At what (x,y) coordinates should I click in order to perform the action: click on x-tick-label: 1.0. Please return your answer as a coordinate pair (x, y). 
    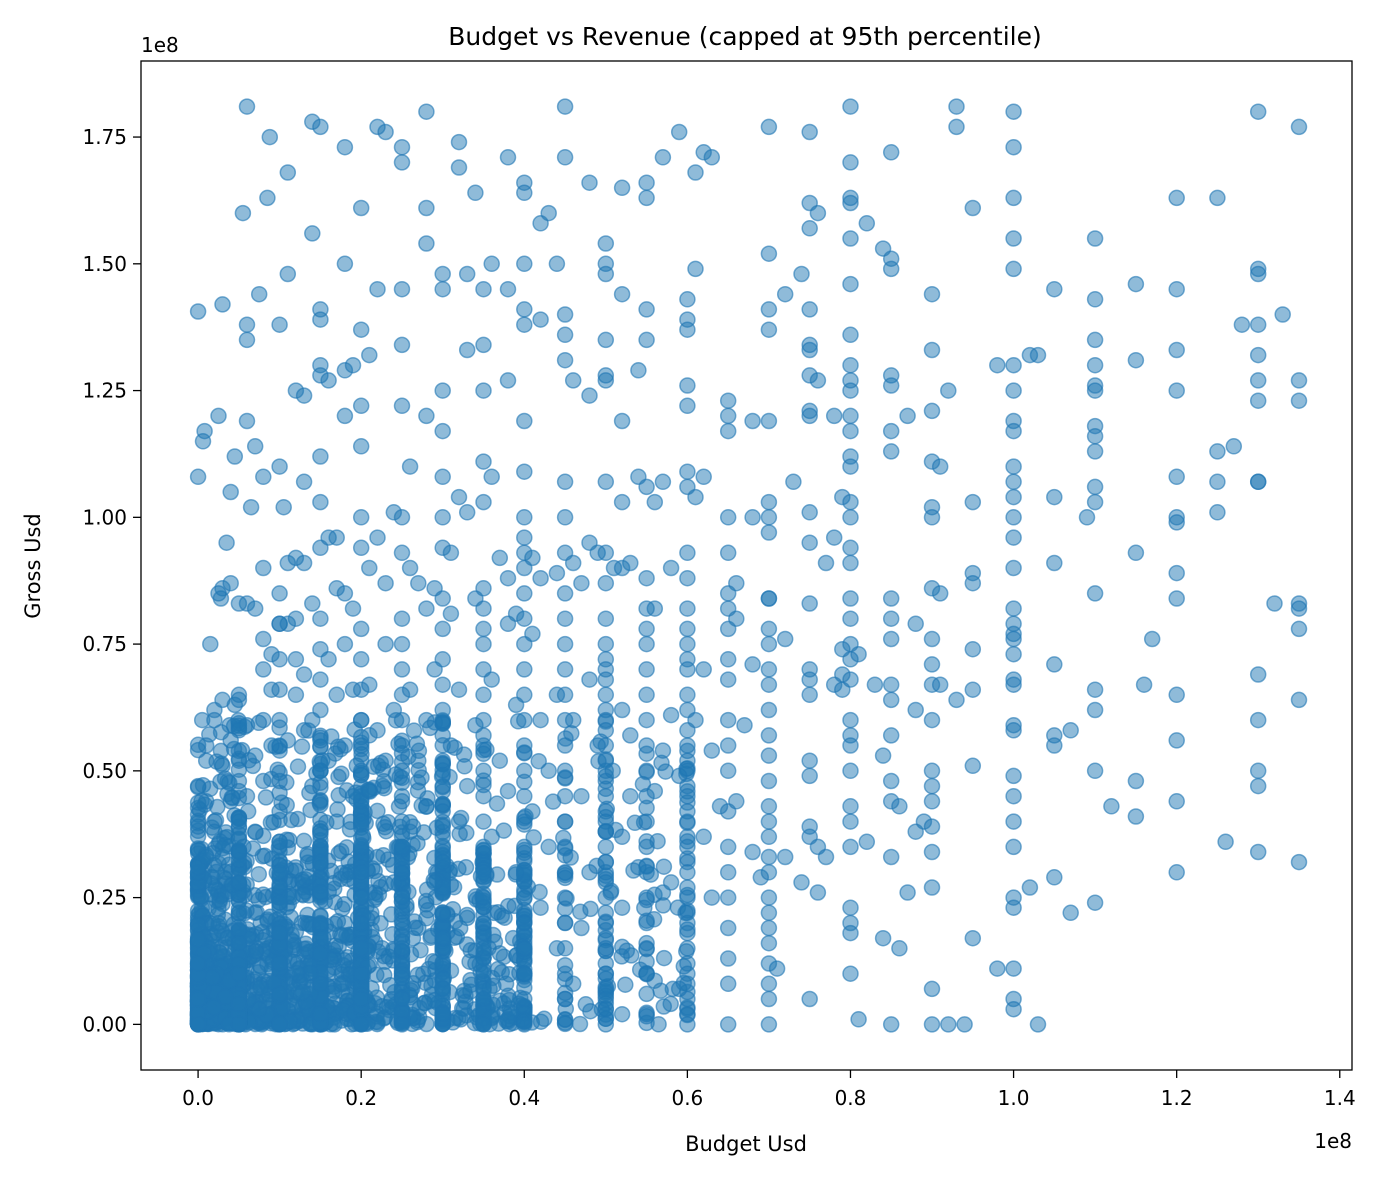
    Looking at the image, I should click on (1014, 1098).